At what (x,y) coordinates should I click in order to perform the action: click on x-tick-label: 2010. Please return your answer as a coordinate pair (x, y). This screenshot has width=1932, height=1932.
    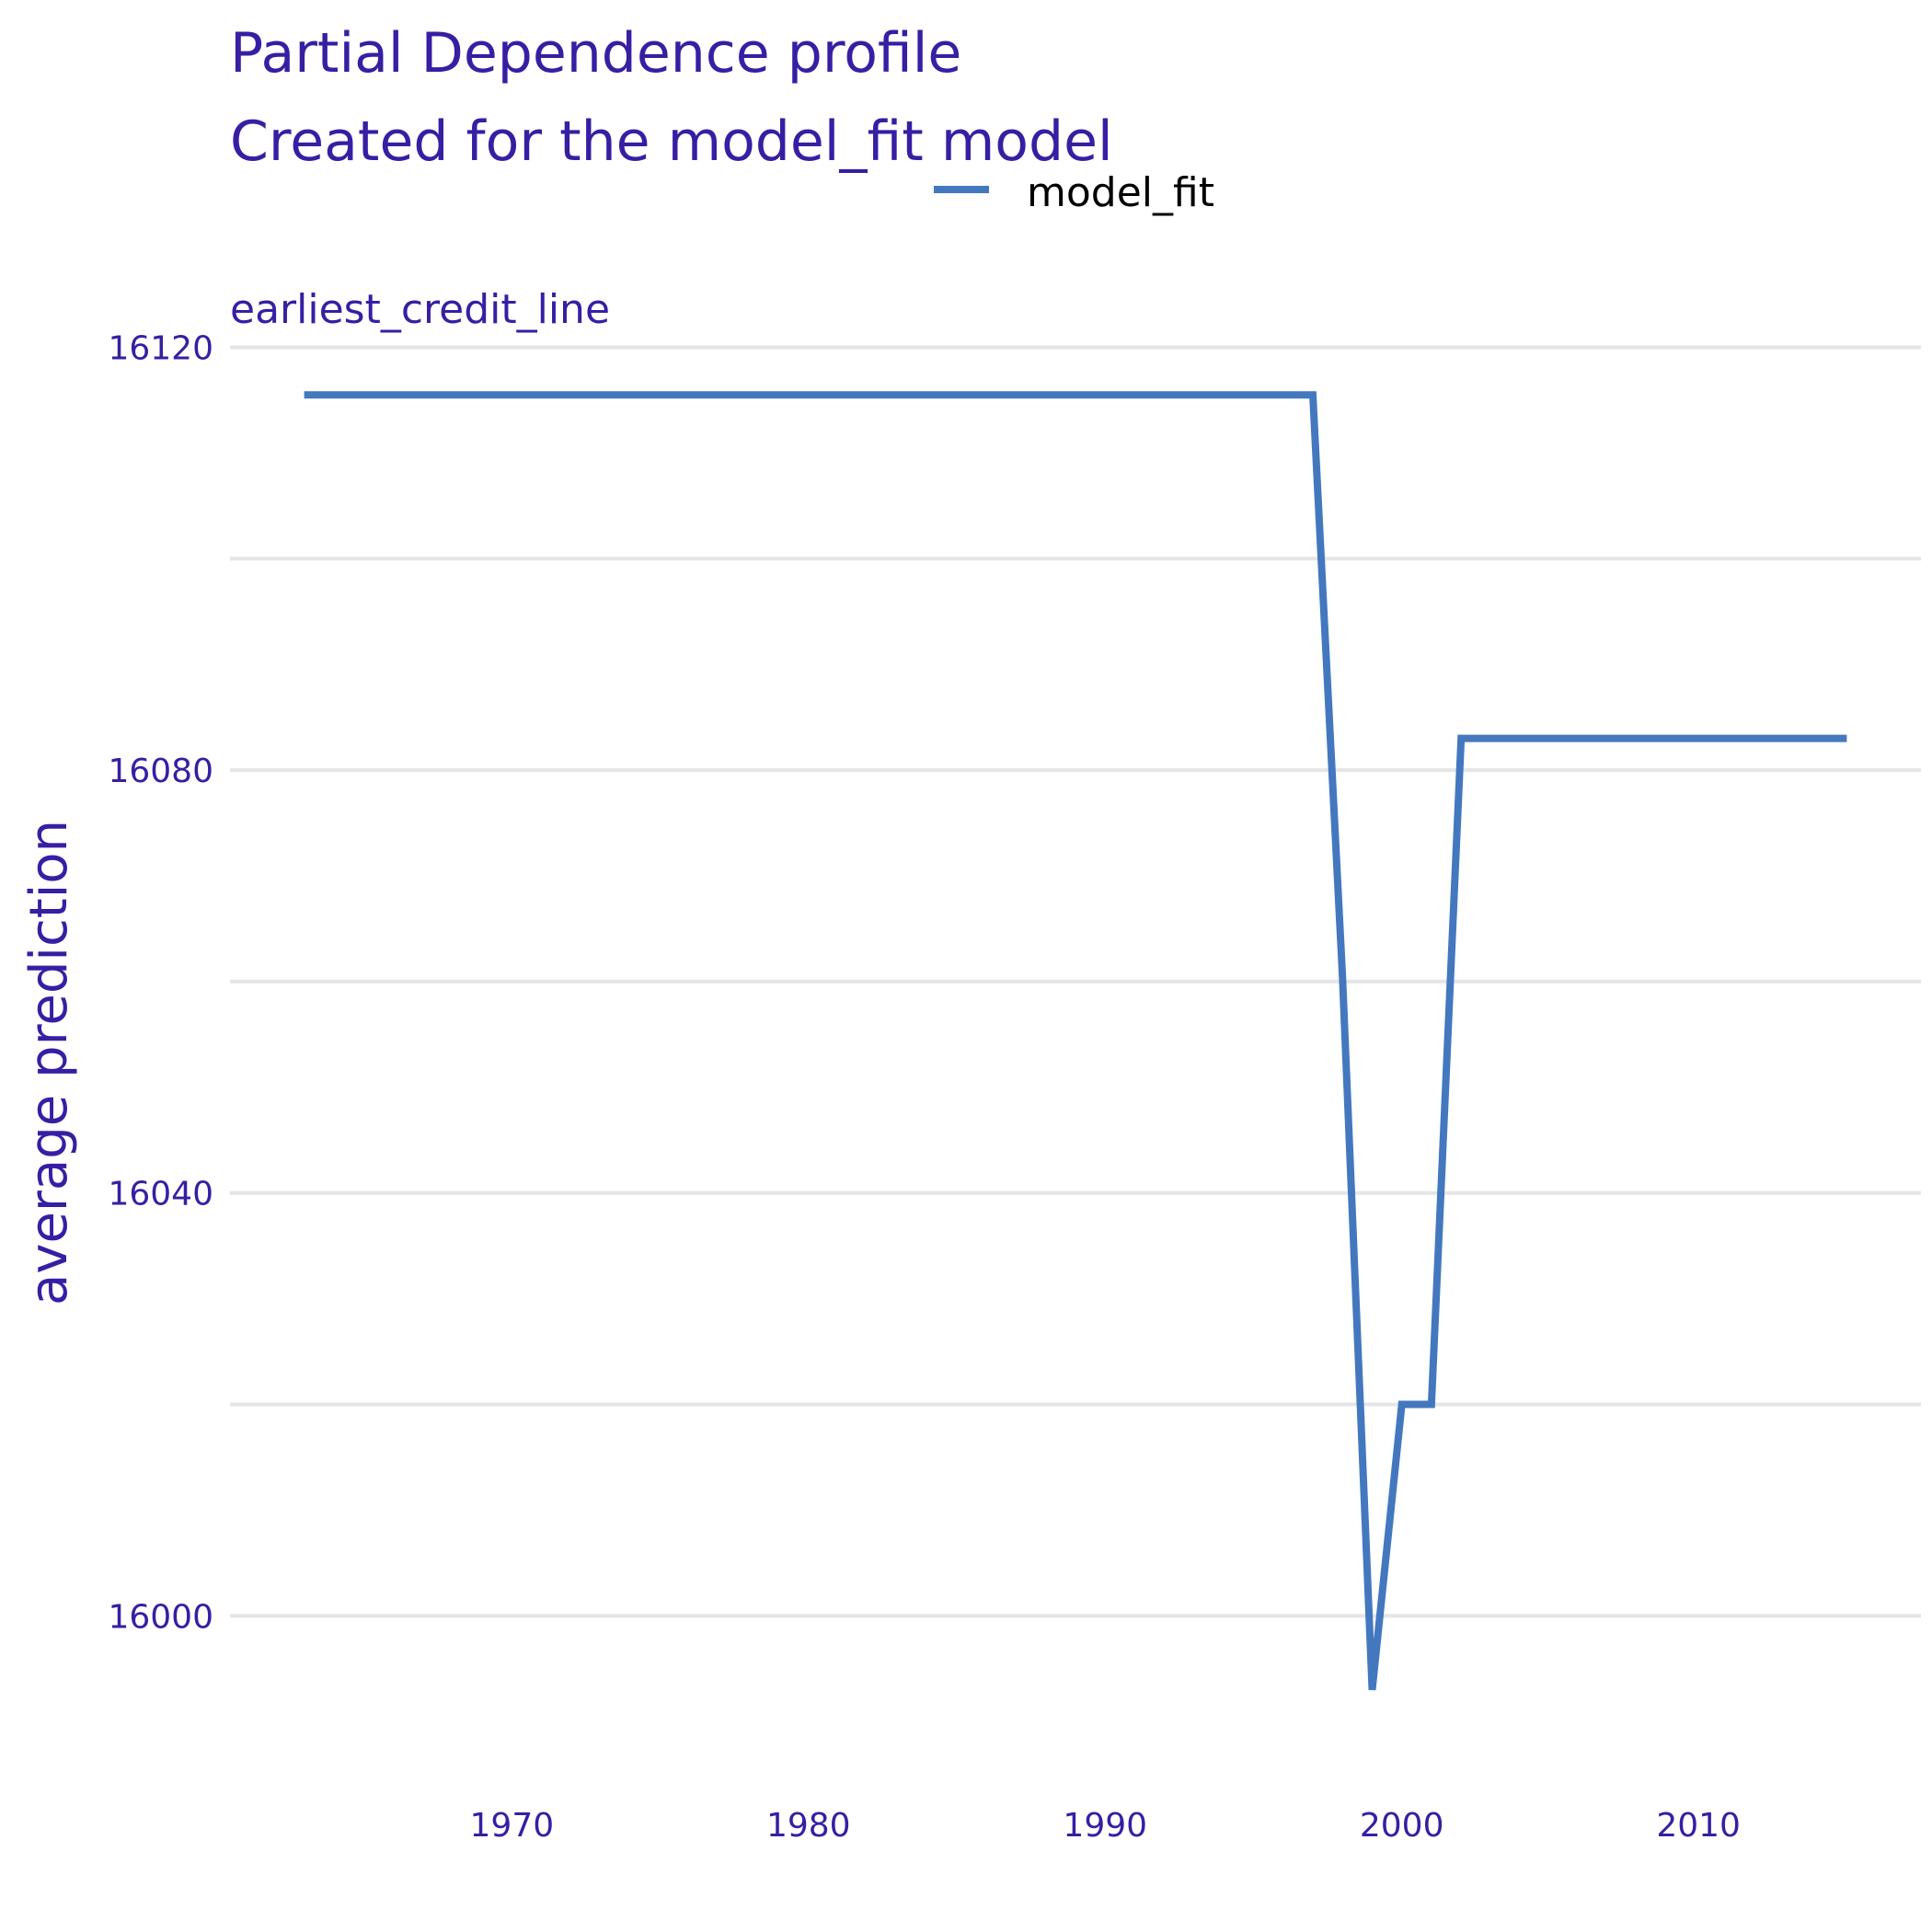
    Looking at the image, I should click on (1698, 1826).